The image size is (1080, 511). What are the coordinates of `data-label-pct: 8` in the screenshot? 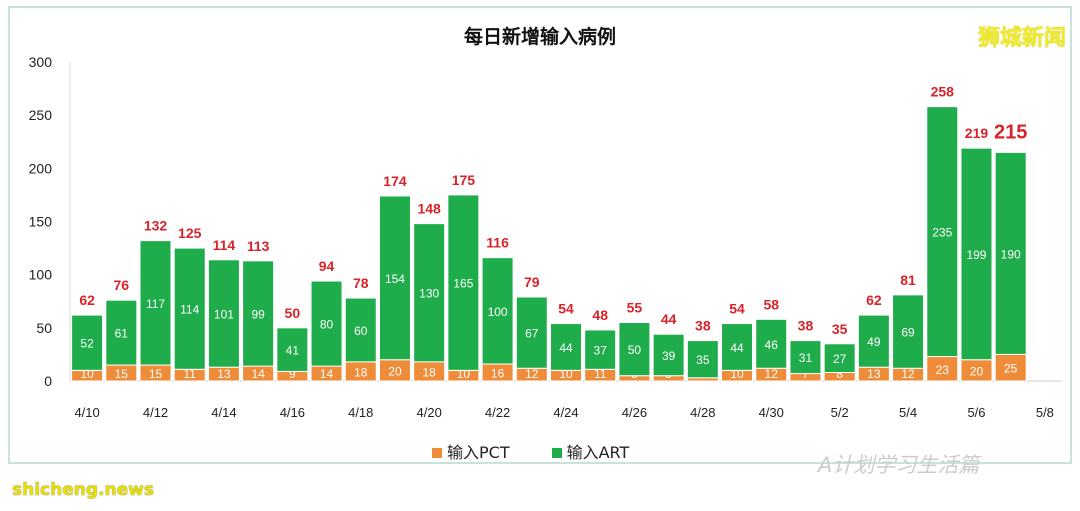 It's located at (839, 374).